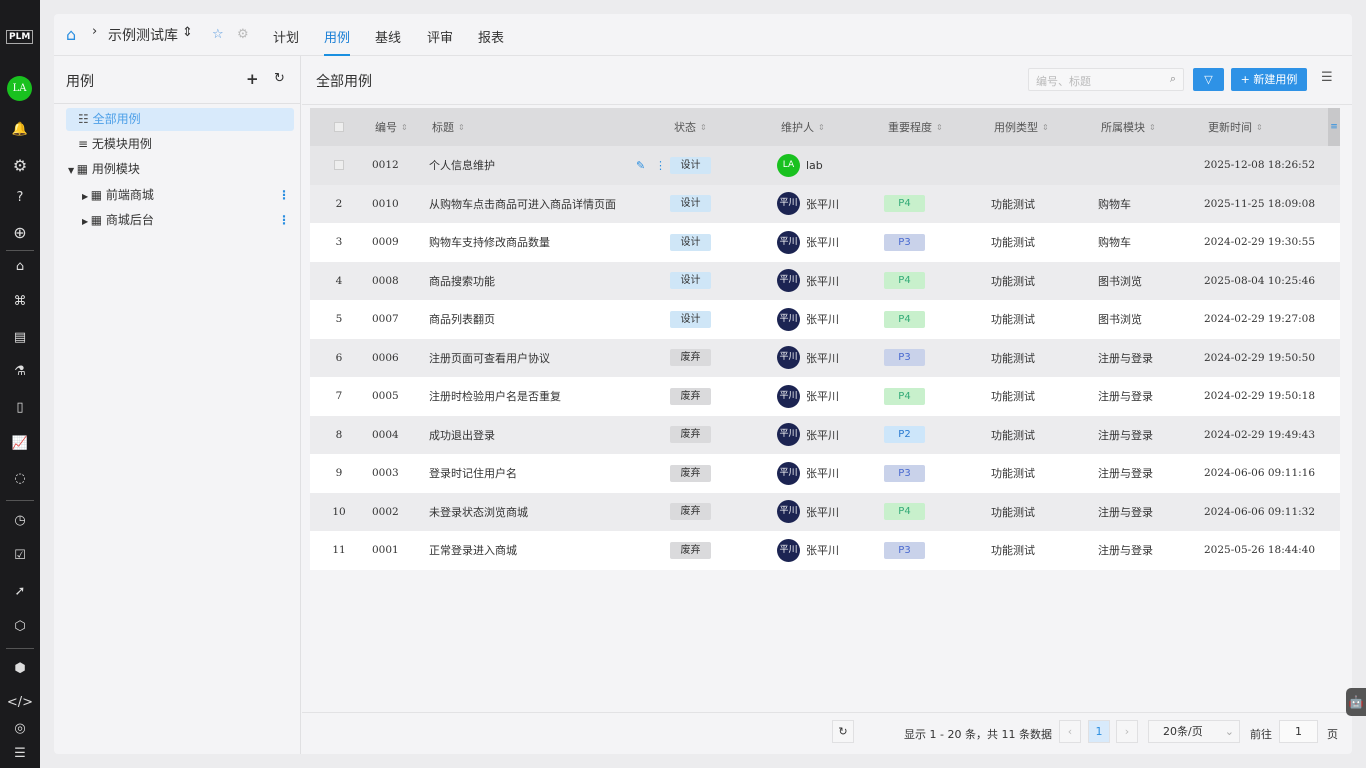 The height and width of the screenshot is (768, 1366). Describe the element at coordinates (1106, 79) in the screenshot. I see `search-input: 编号、标题 ⌕` at that location.